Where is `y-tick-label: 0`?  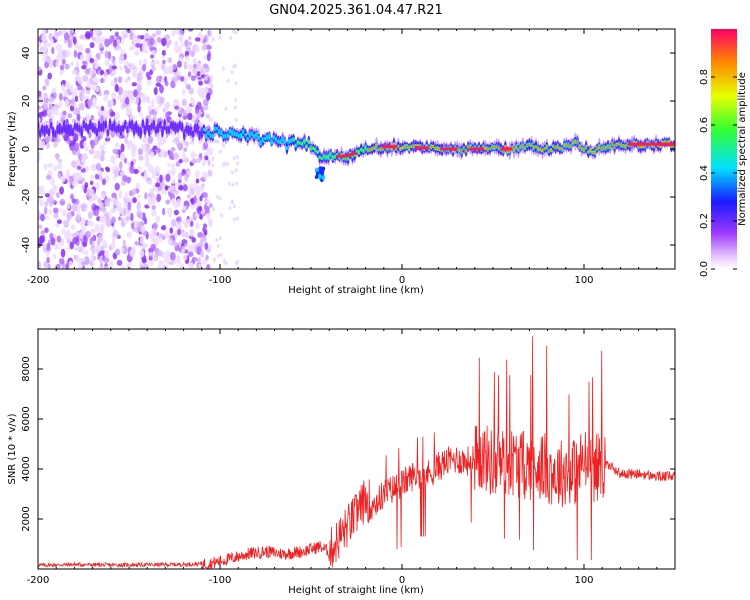 y-tick-label: 0 is located at coordinates (26, 149).